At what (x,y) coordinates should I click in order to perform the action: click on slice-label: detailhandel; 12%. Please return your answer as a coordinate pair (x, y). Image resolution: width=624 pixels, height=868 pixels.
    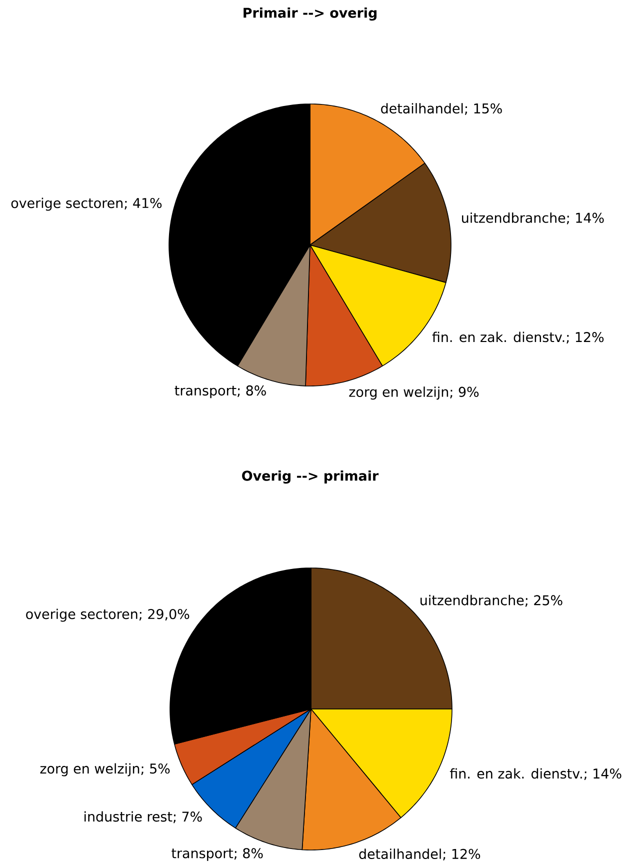
    Looking at the image, I should click on (419, 854).